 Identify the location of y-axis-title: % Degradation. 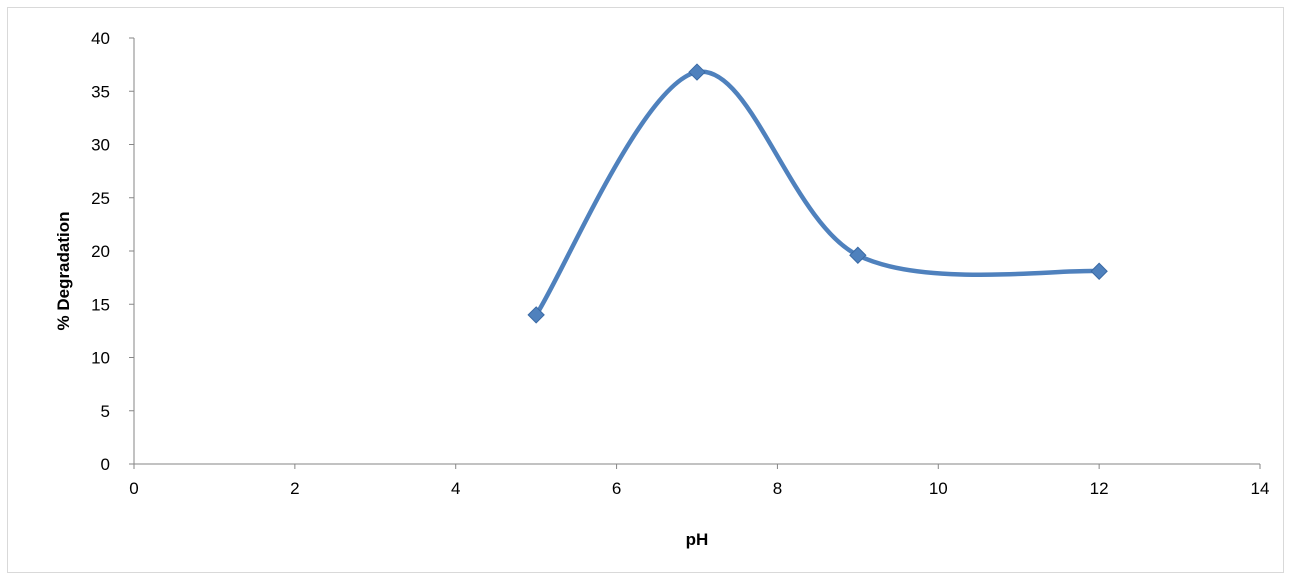
(63, 270).